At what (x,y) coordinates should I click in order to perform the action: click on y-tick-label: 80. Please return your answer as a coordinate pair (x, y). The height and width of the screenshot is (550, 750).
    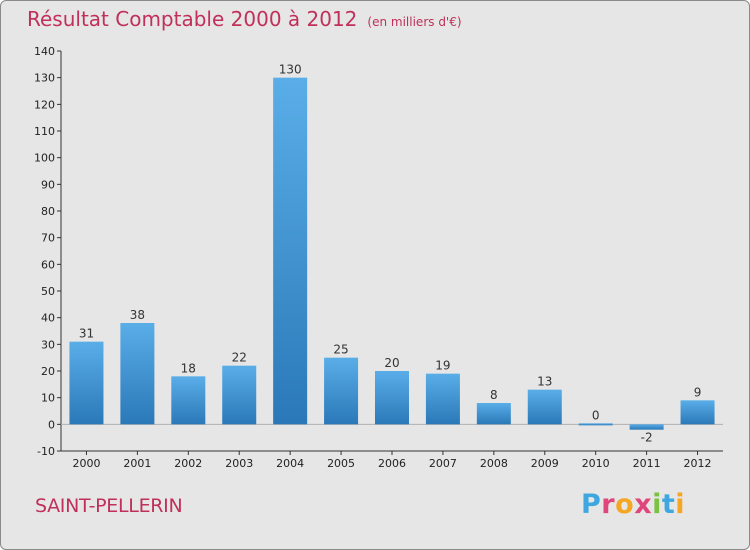
    Looking at the image, I should click on (48, 211).